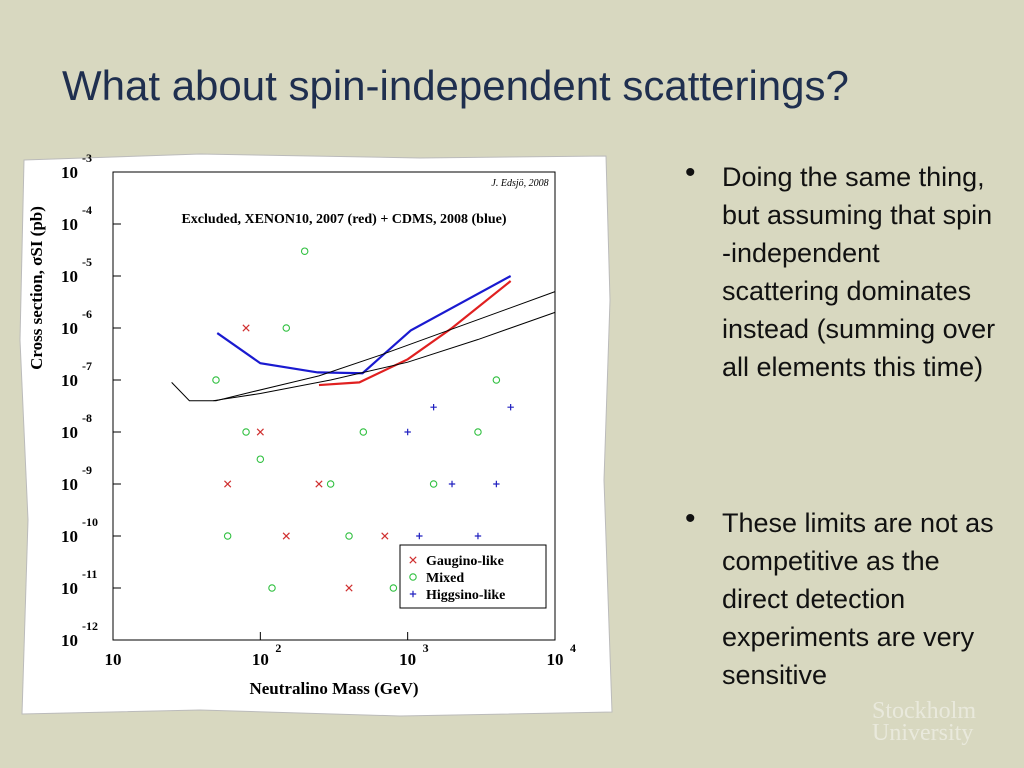 The height and width of the screenshot is (768, 1024). What do you see at coordinates (333, 688) in the screenshot?
I see `x-label: Neutralino Mass (GeV)` at bounding box center [333, 688].